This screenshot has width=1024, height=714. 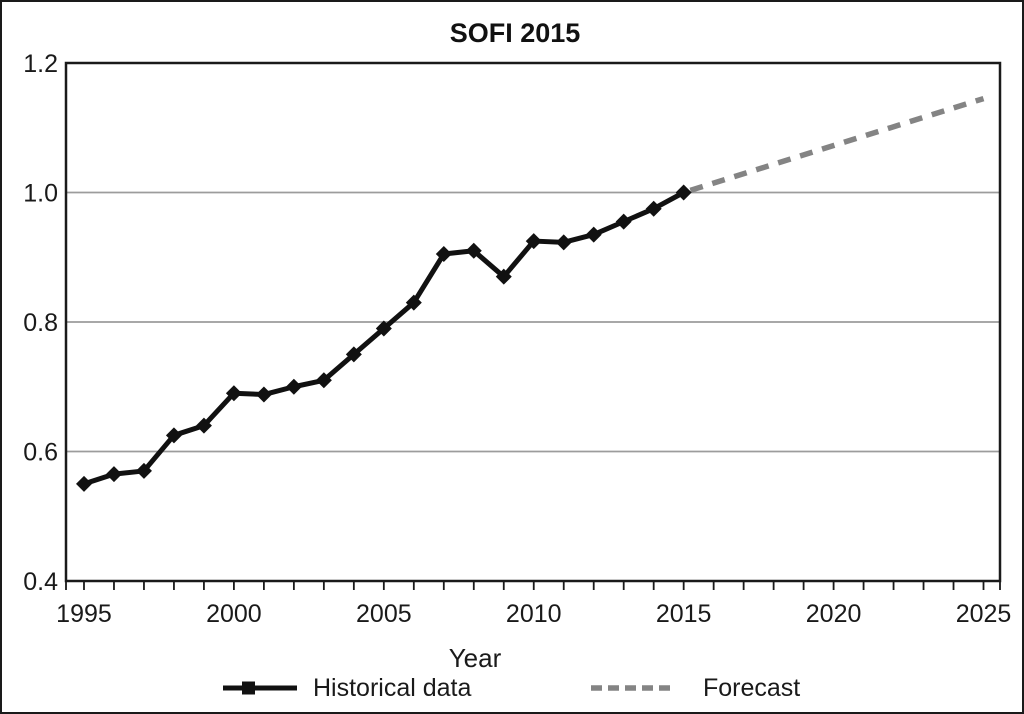 I want to click on x-tick-label: 2015, so click(x=684, y=614).